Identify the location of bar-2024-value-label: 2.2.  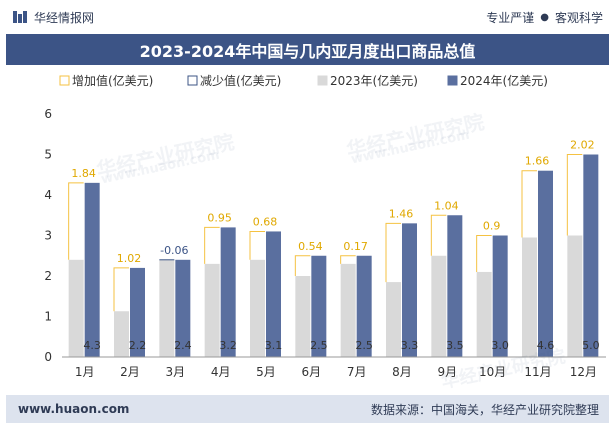
(138, 345).